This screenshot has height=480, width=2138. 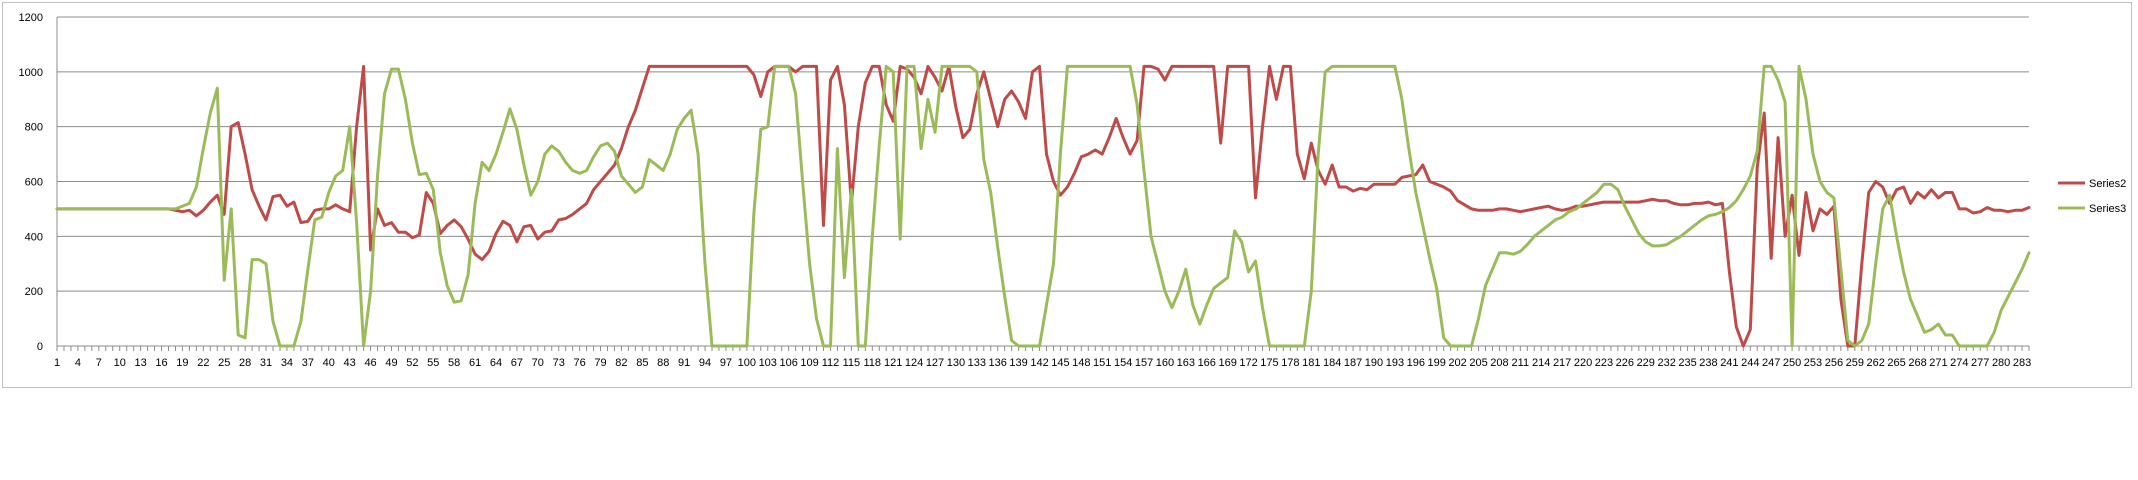 I want to click on x-tick-label: 43, so click(x=350, y=363).